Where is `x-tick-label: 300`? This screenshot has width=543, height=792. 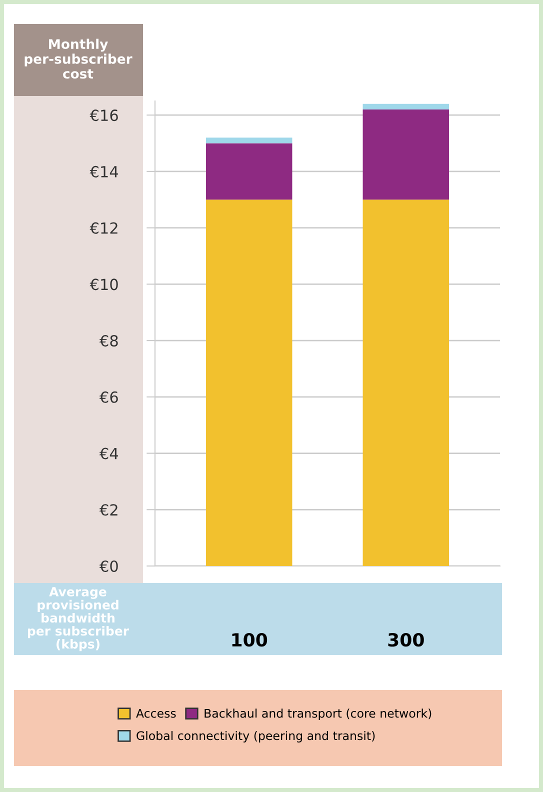
x-tick-label: 300 is located at coordinates (406, 639).